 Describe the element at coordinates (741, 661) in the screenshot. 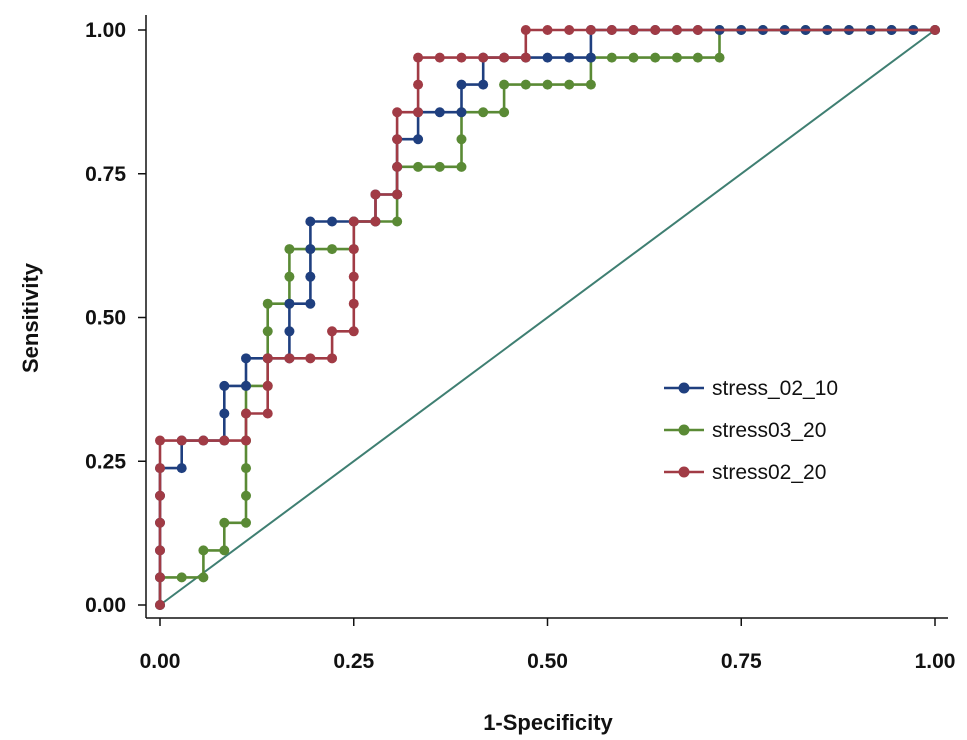

I see `x-tick-label: 0.75` at that location.